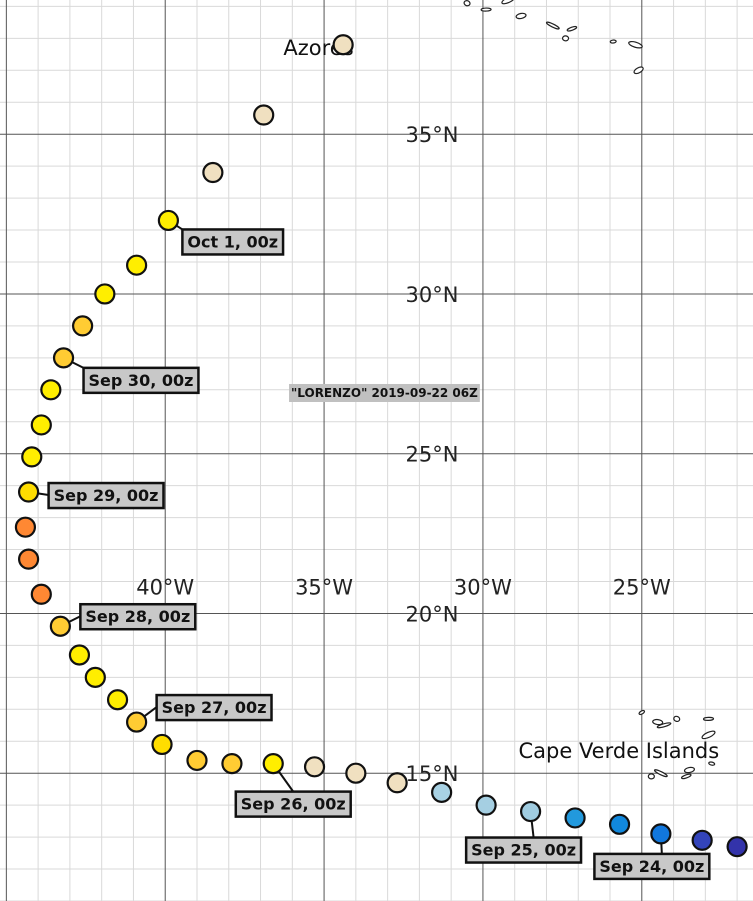 The width and height of the screenshot is (753, 901). I want to click on date-label: Sep 28, 00z, so click(138, 616).